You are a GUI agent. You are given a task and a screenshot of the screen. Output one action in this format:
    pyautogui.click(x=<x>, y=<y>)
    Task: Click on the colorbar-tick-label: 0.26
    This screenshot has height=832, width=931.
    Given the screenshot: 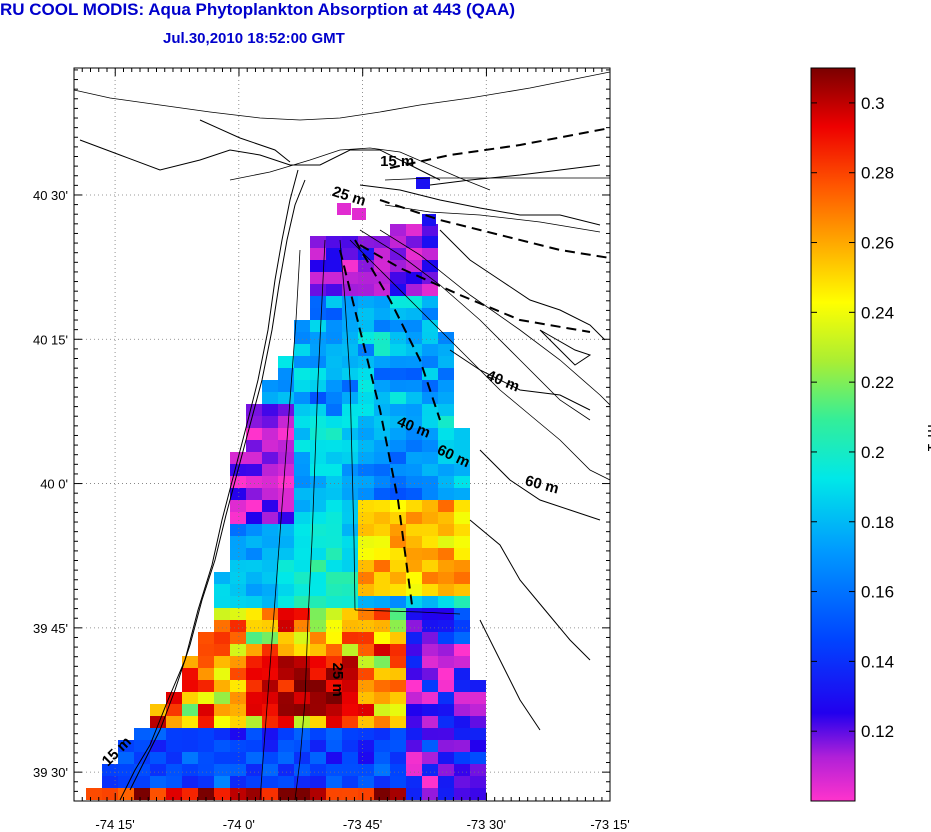 What is the action you would take?
    pyautogui.click(x=877, y=243)
    